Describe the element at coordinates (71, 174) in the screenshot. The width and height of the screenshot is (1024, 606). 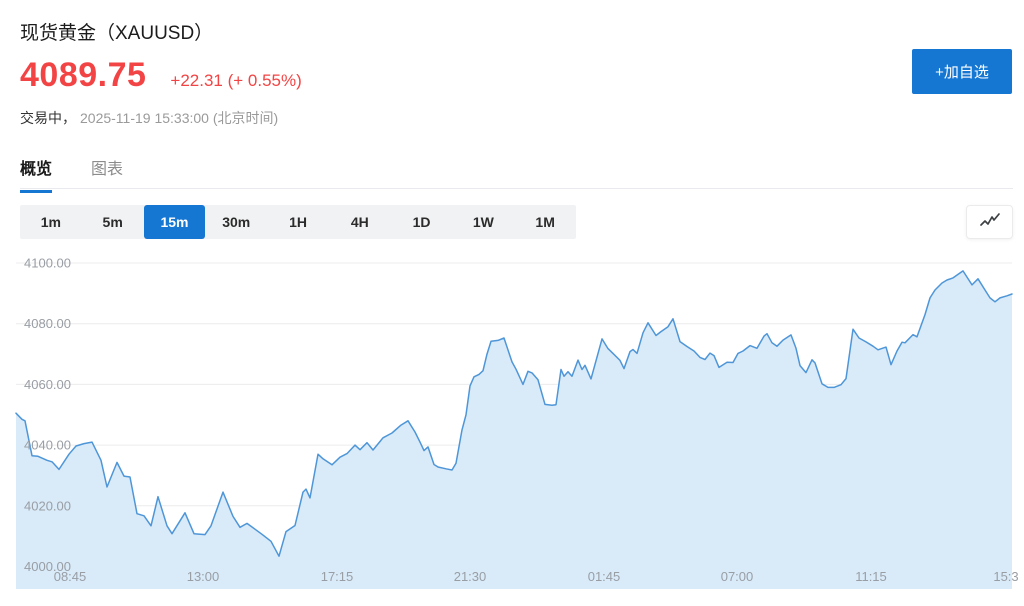
I see `tabs: 概览 图表` at that location.